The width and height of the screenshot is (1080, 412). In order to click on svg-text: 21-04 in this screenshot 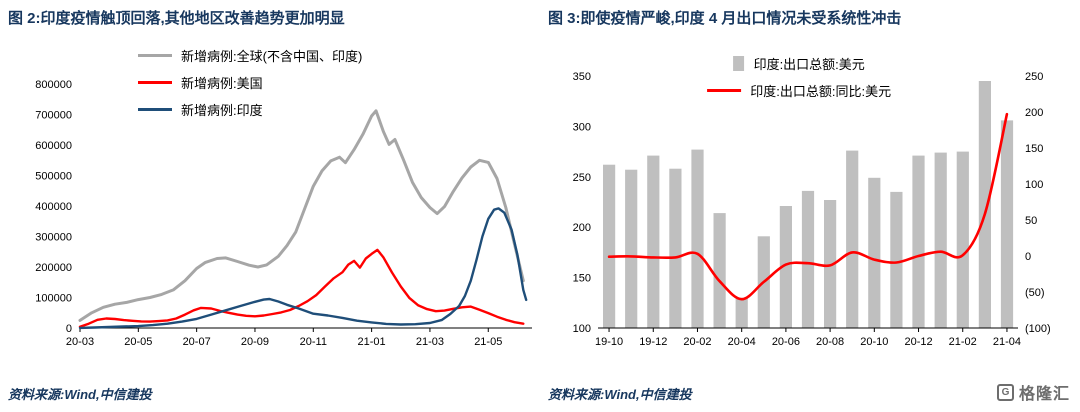, I will do `click(1007, 342)`.